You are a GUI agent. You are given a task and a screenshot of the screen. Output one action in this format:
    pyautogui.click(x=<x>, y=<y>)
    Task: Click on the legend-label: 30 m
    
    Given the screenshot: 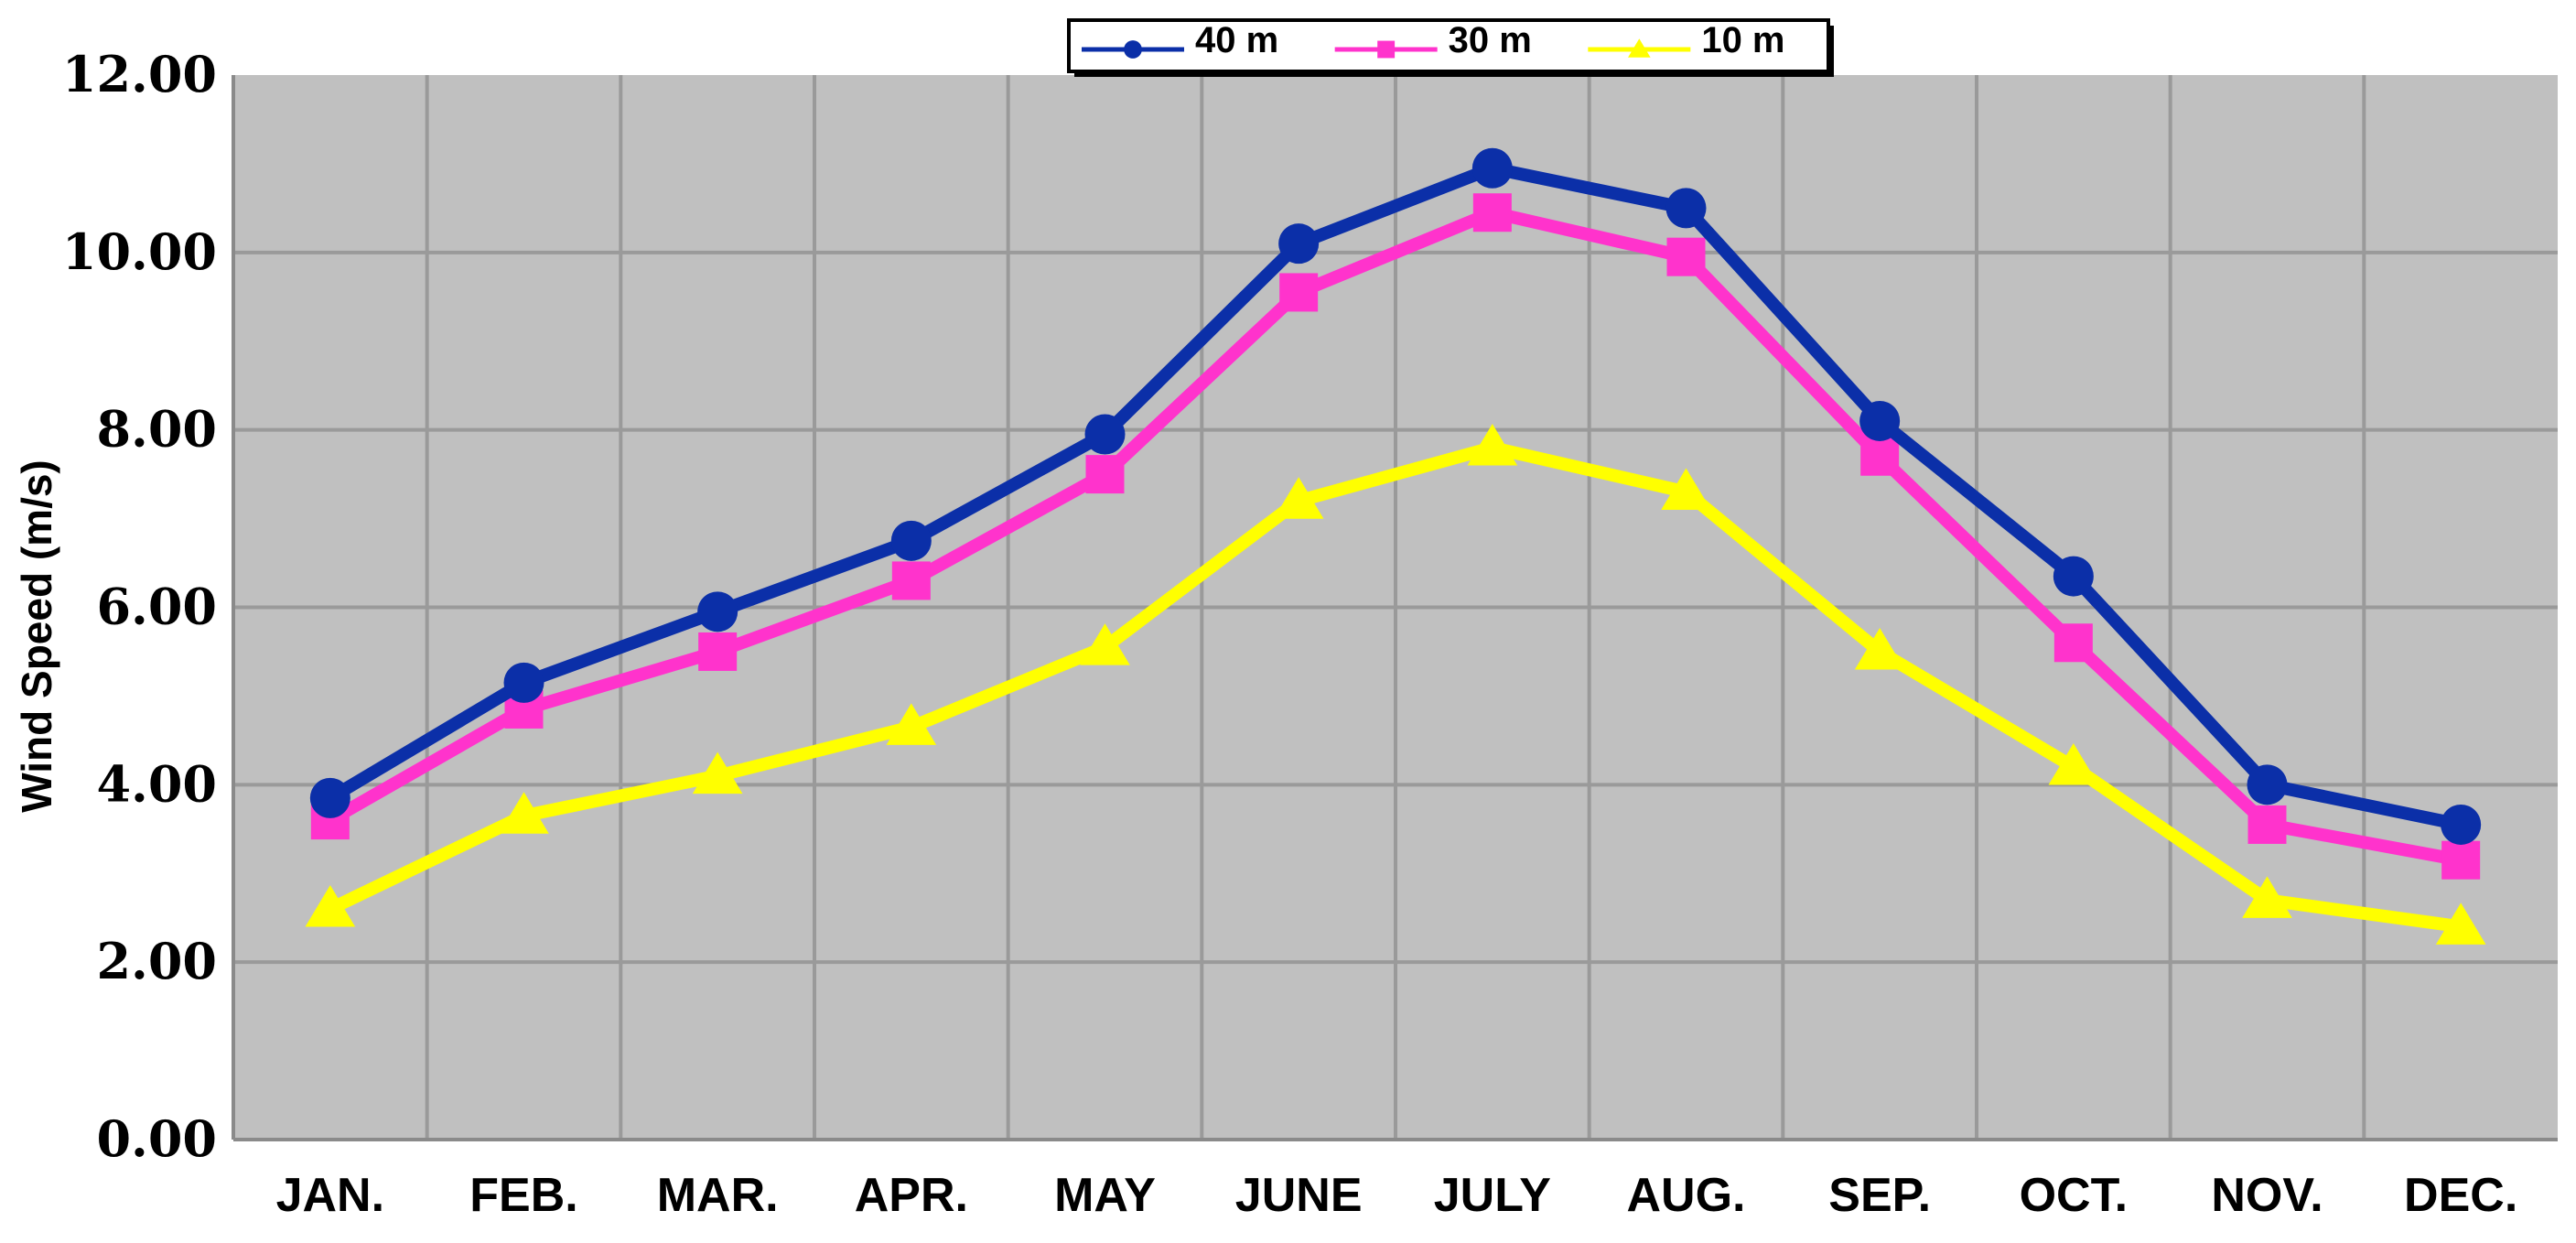 What is the action you would take?
    pyautogui.click(x=1490, y=40)
    